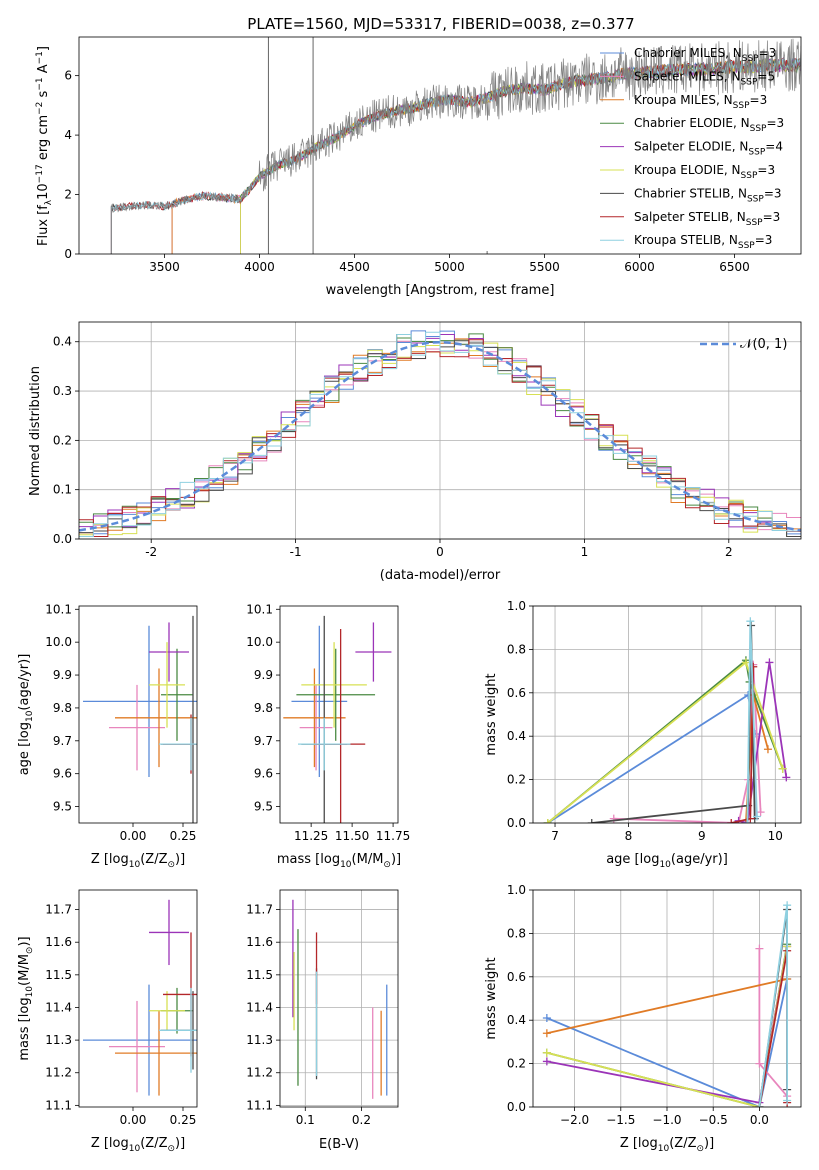 The image size is (819, 1170). What do you see at coordinates (68, 254) in the screenshot?
I see `y-tick-label: 0` at bounding box center [68, 254].